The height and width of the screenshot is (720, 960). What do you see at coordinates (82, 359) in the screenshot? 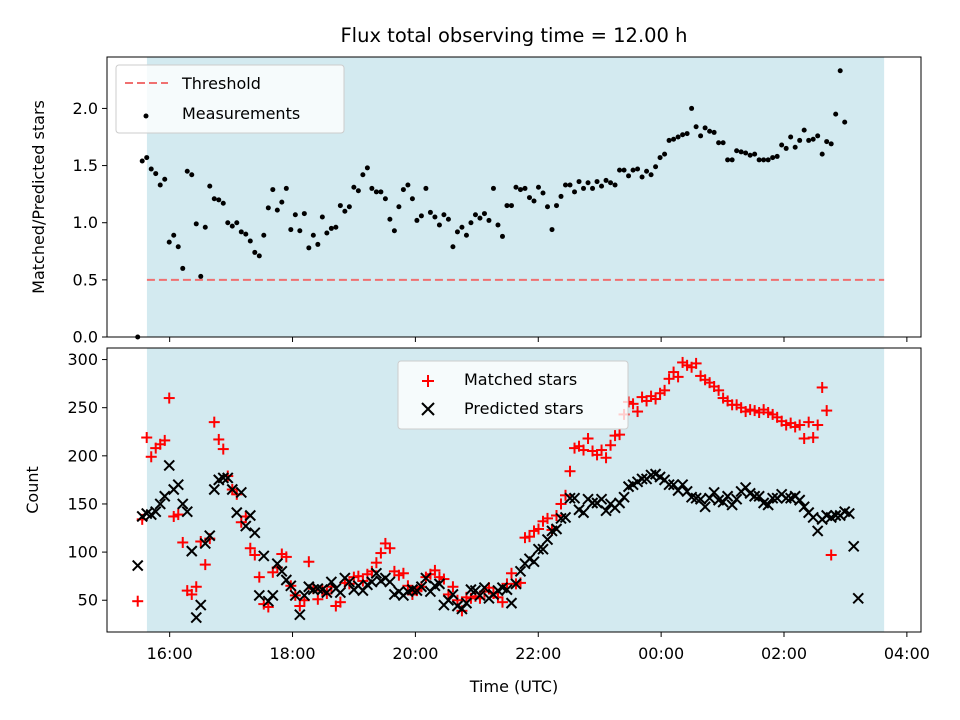
I see `bottom-ytick-label: 300` at bounding box center [82, 359].